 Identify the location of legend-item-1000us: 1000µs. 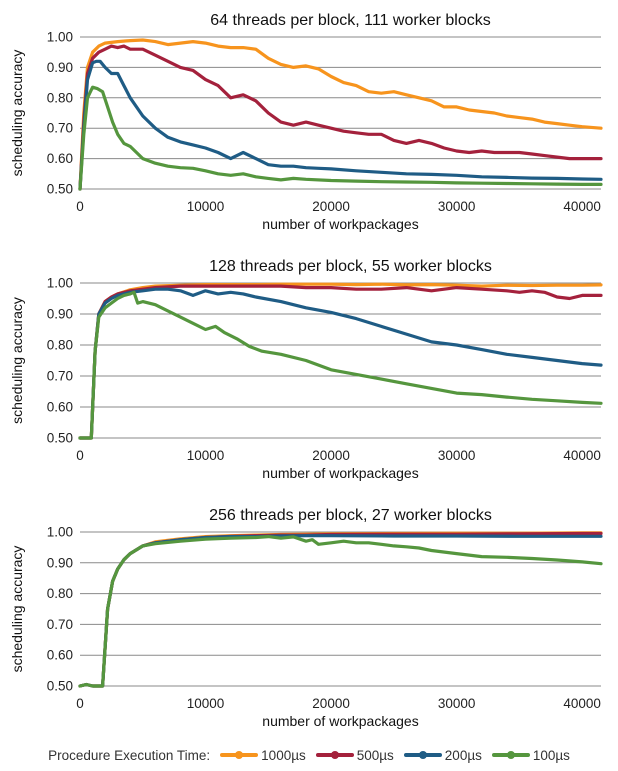
(263, 755).